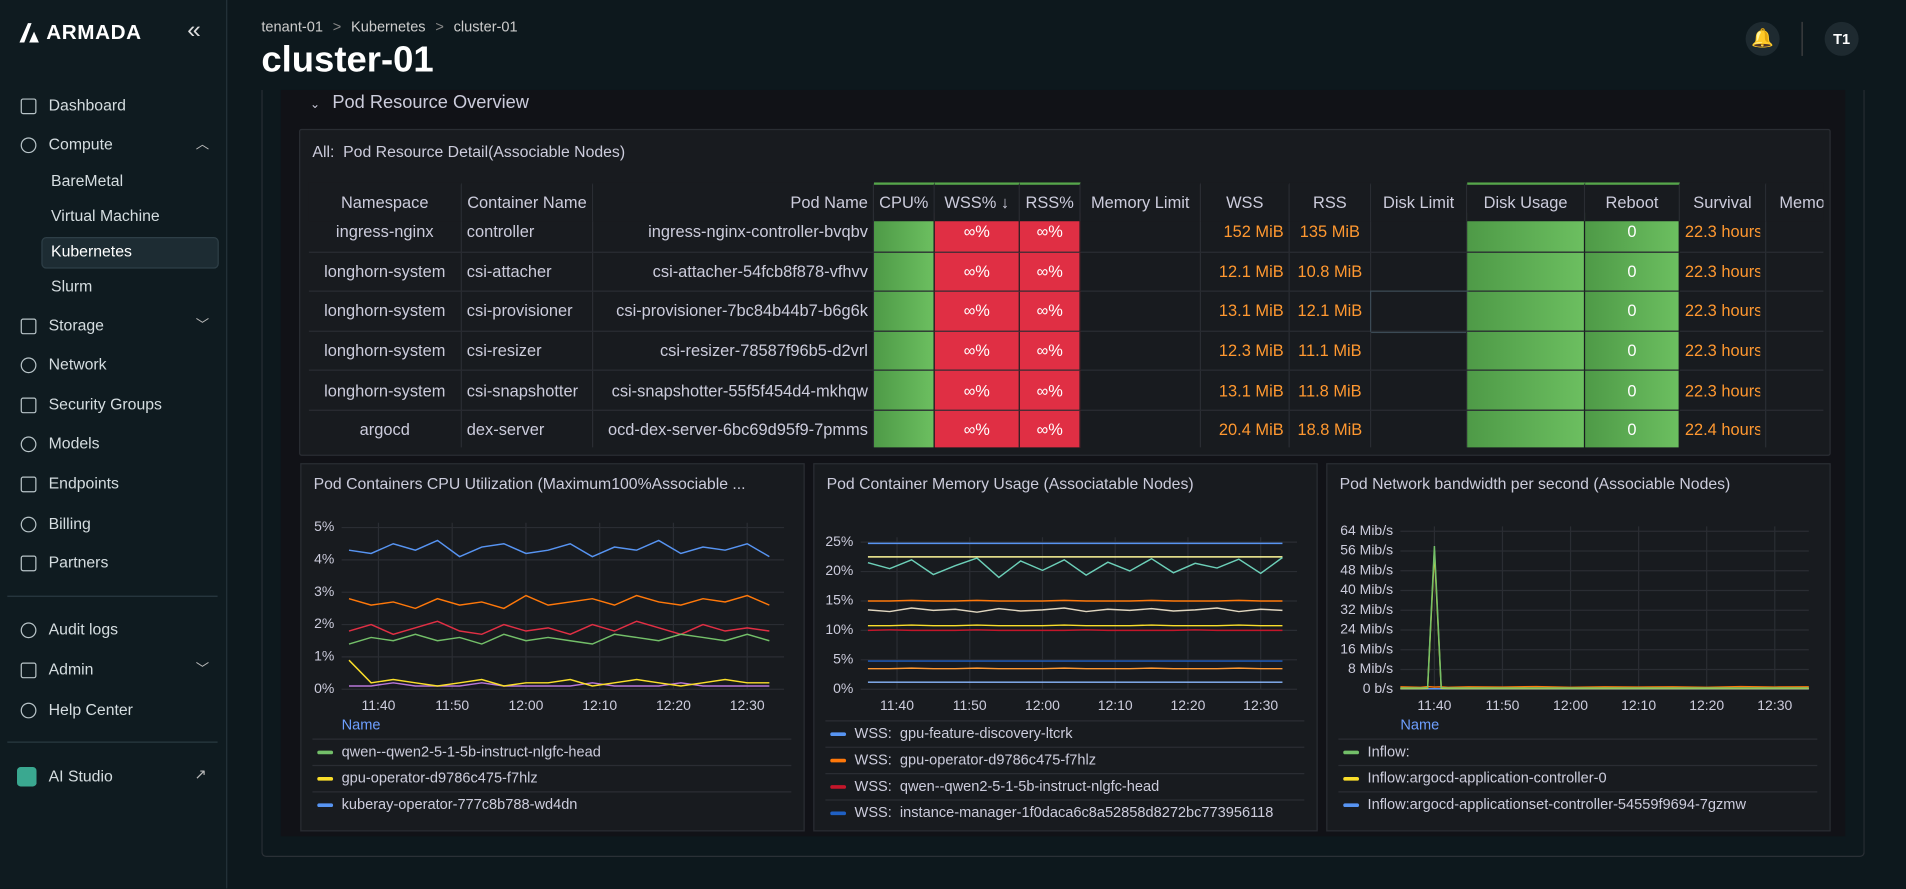 The image size is (1906, 889). What do you see at coordinates (977, 202) in the screenshot?
I see `column-header: WSS% ↓` at bounding box center [977, 202].